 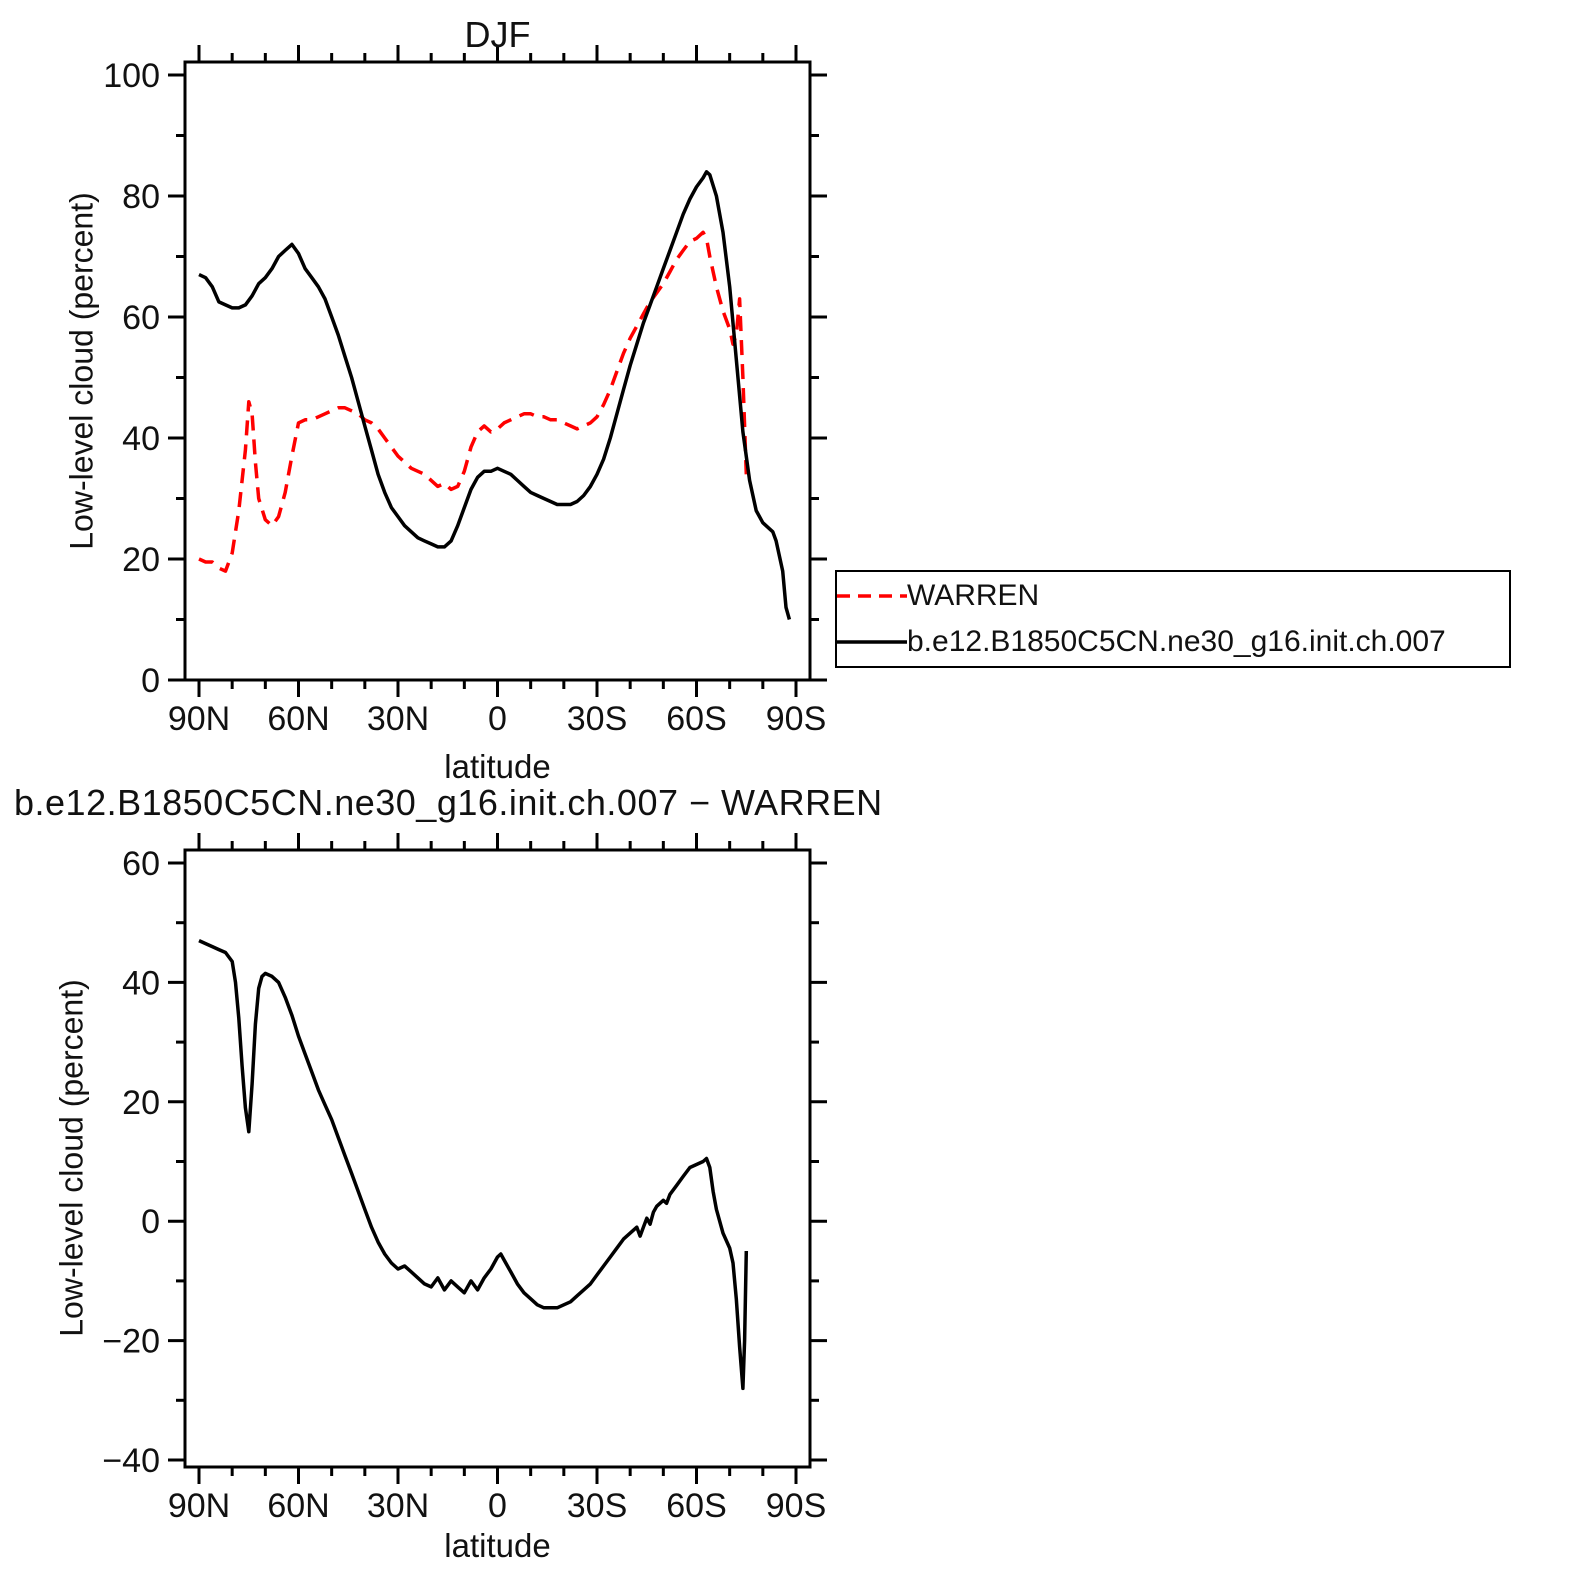 I want to click on svg-text: −40, so click(x=131, y=1461).